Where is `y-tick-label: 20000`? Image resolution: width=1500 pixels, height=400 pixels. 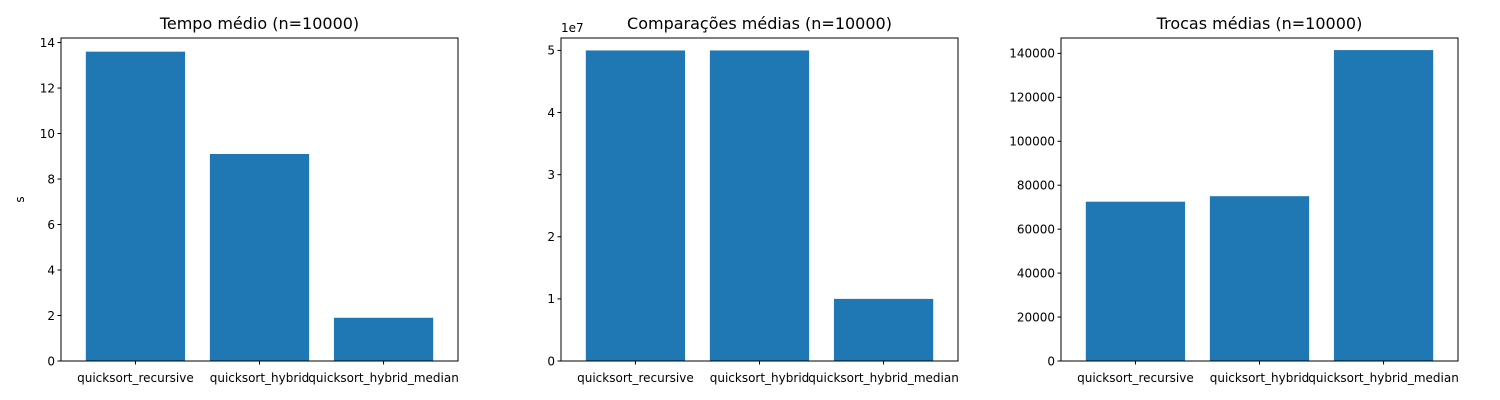 y-tick-label: 20000 is located at coordinates (1036, 317).